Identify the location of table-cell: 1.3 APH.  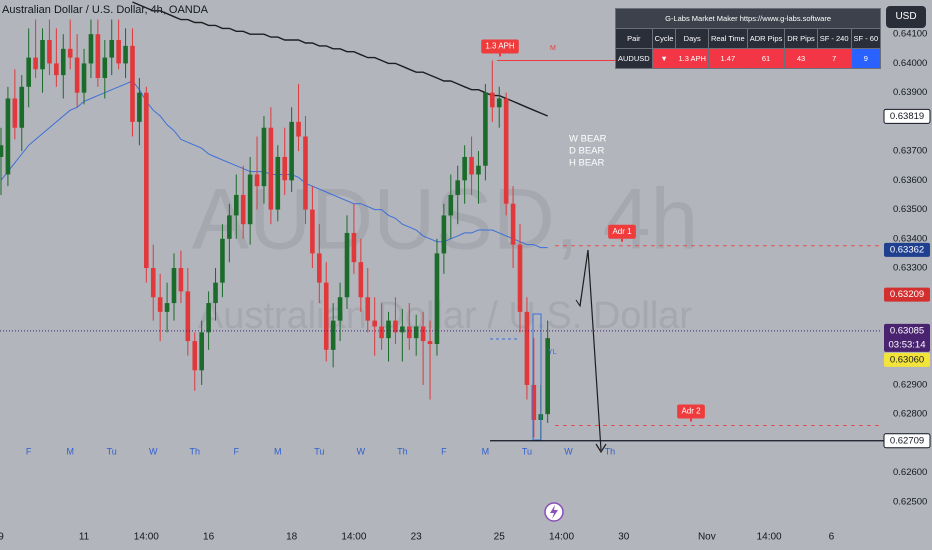
(692, 58).